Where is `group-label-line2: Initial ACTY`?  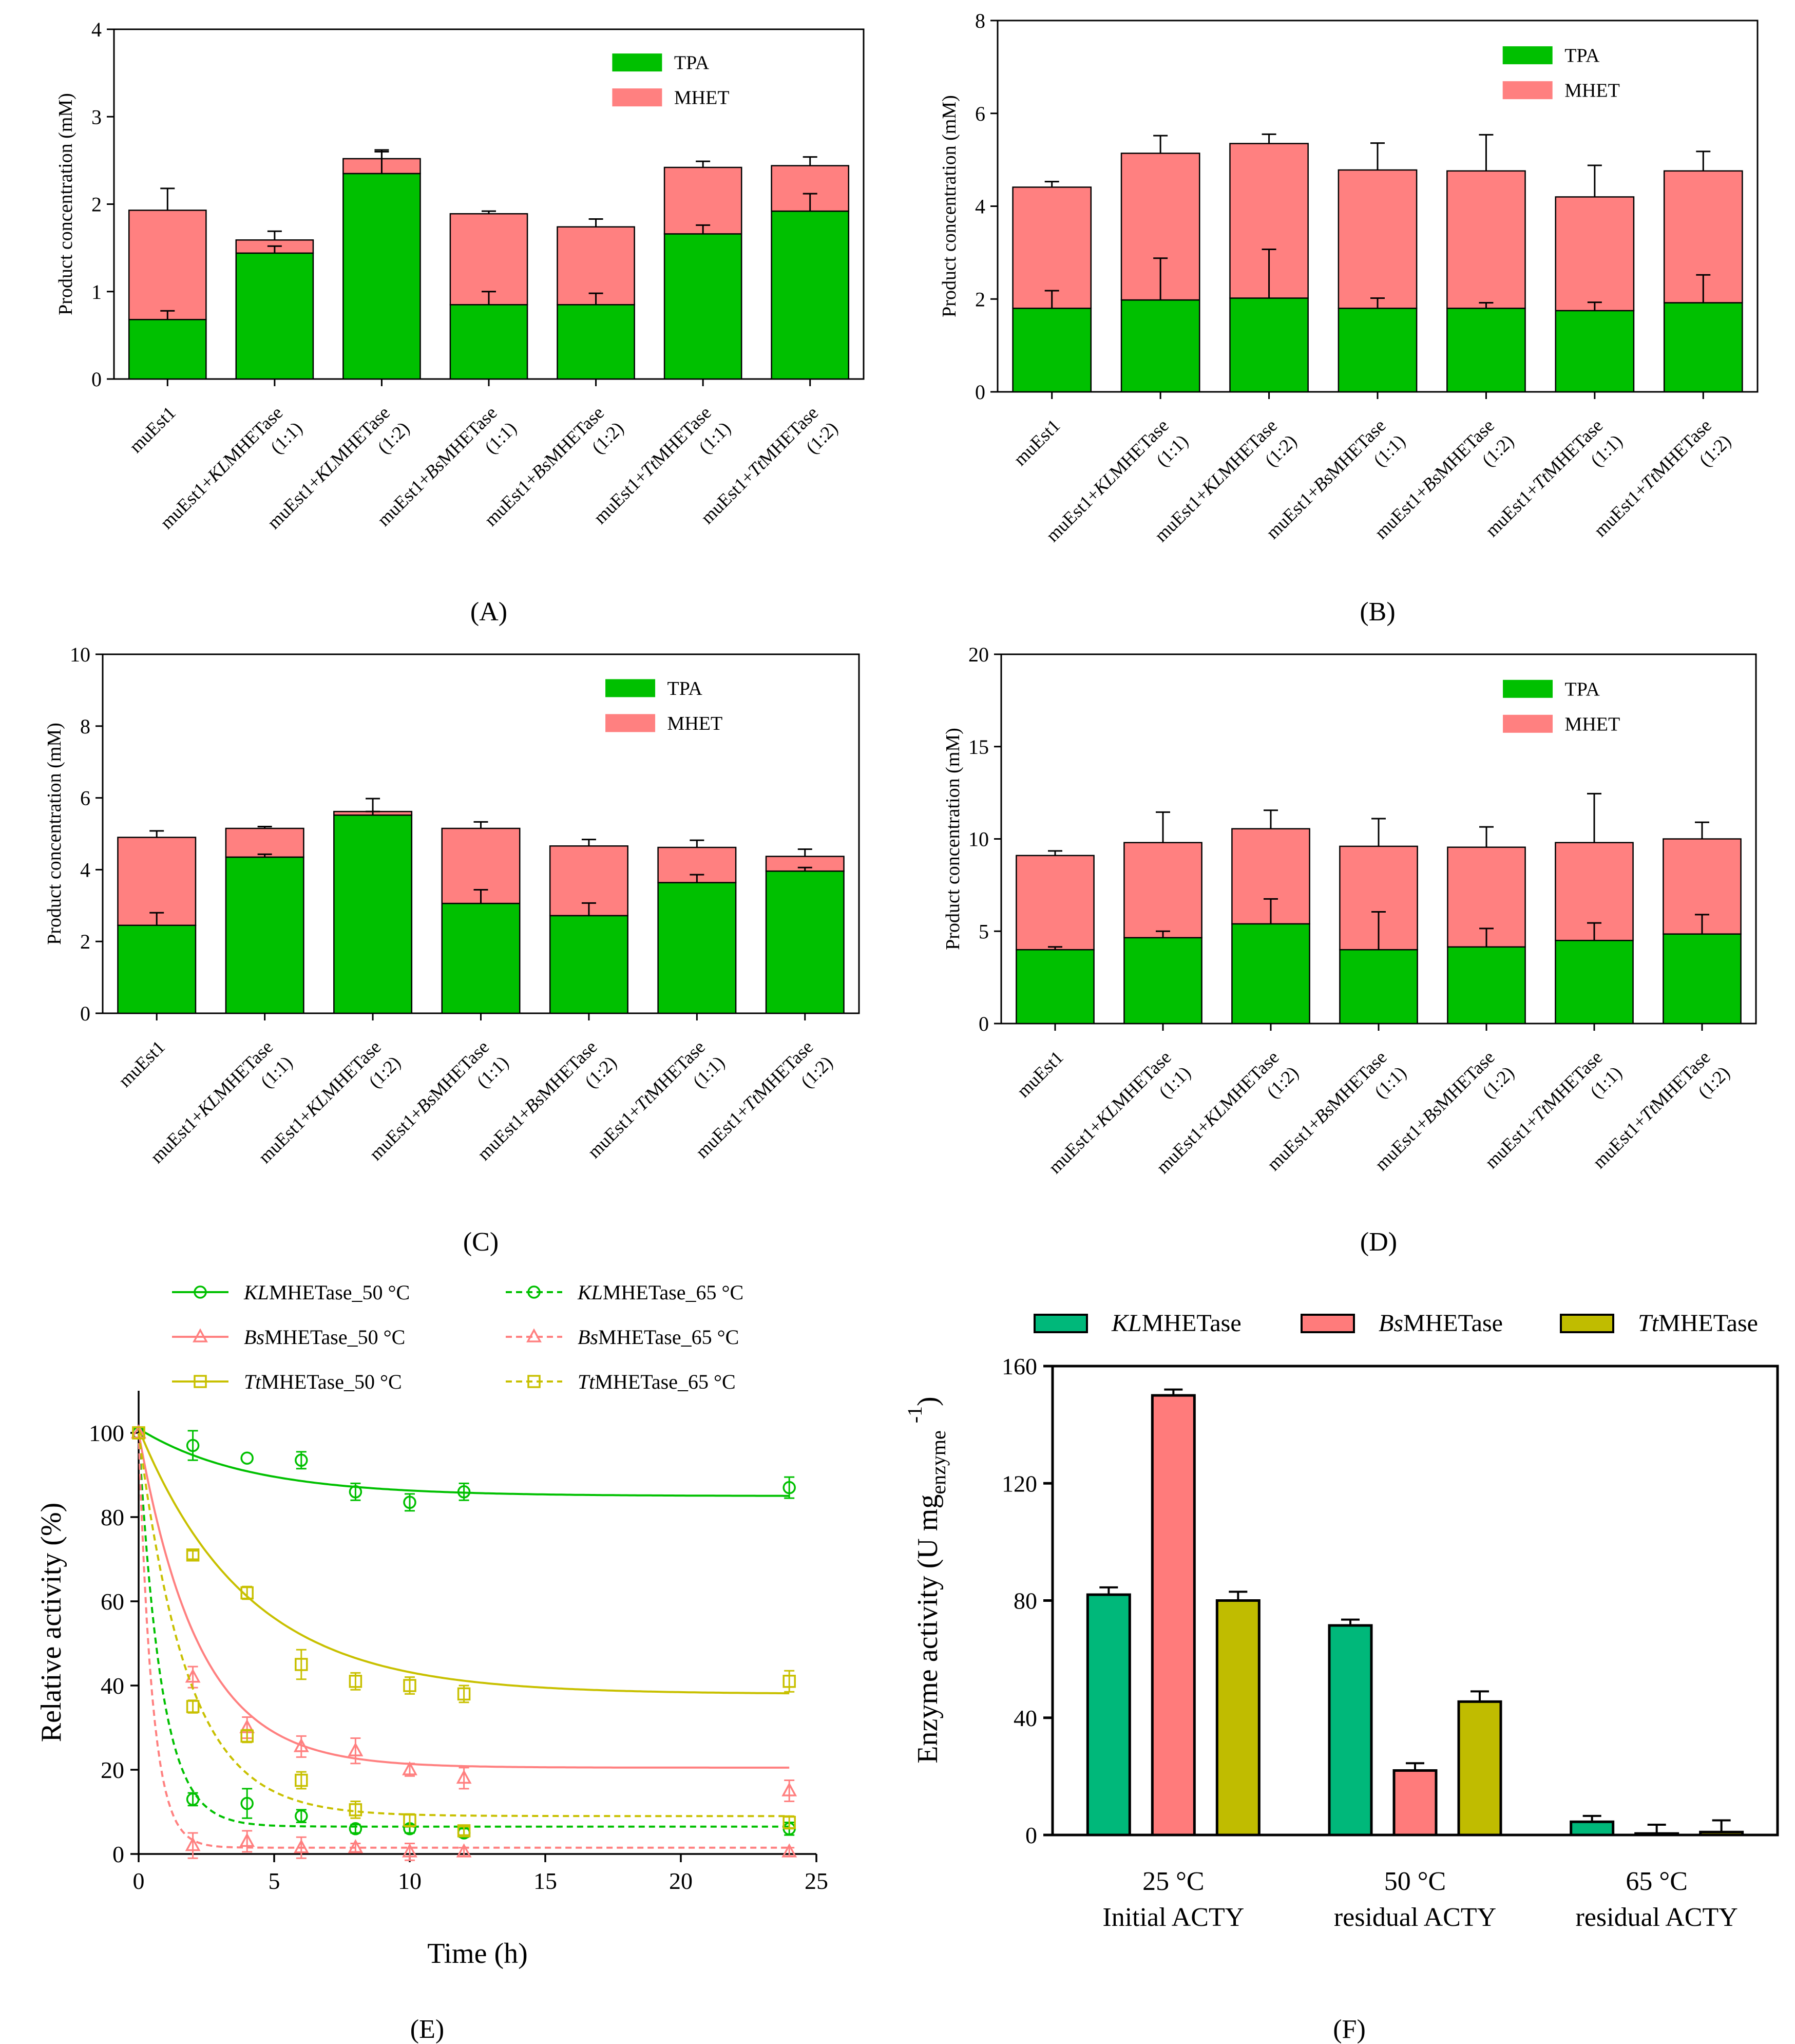
group-label-line2: Initial ACTY is located at coordinates (1173, 1918).